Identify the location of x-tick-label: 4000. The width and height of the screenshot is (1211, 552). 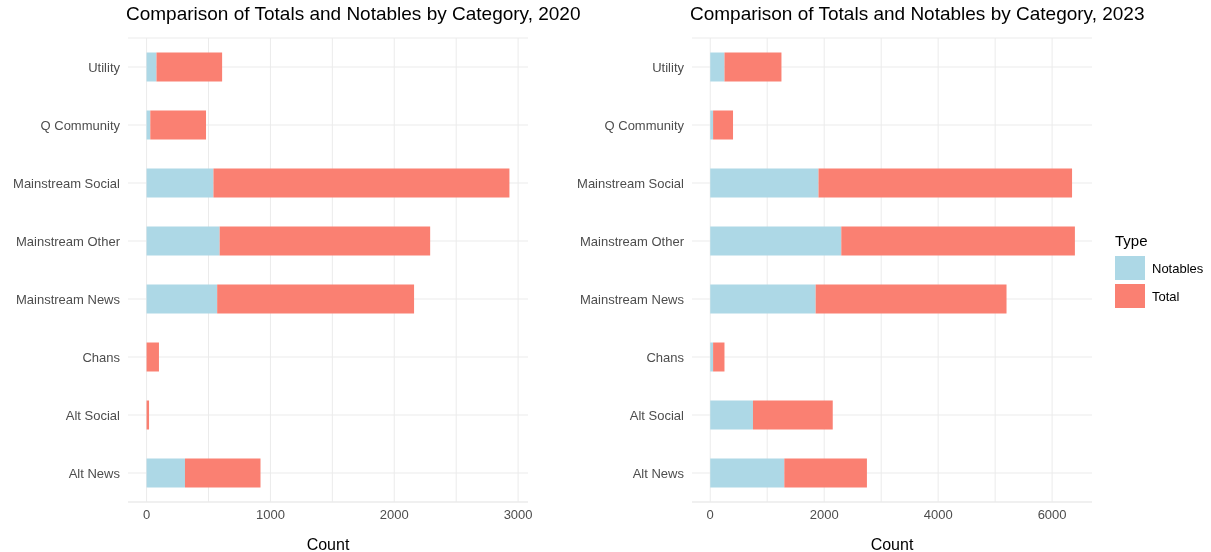
(938, 515).